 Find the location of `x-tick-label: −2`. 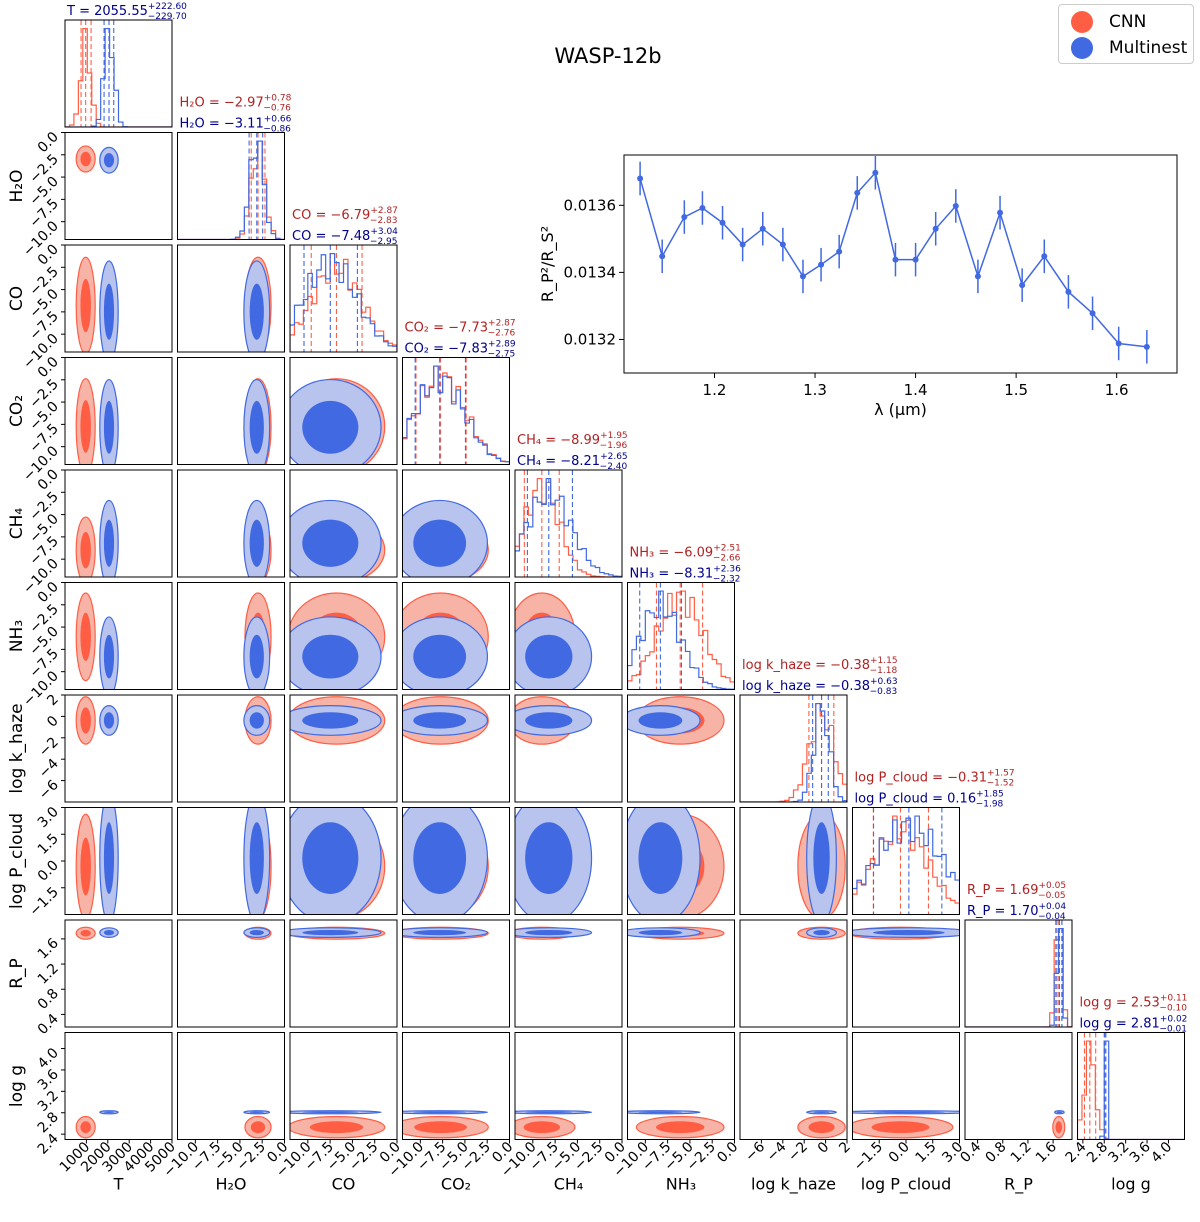

x-tick-label: −2 is located at coordinates (798, 1152).